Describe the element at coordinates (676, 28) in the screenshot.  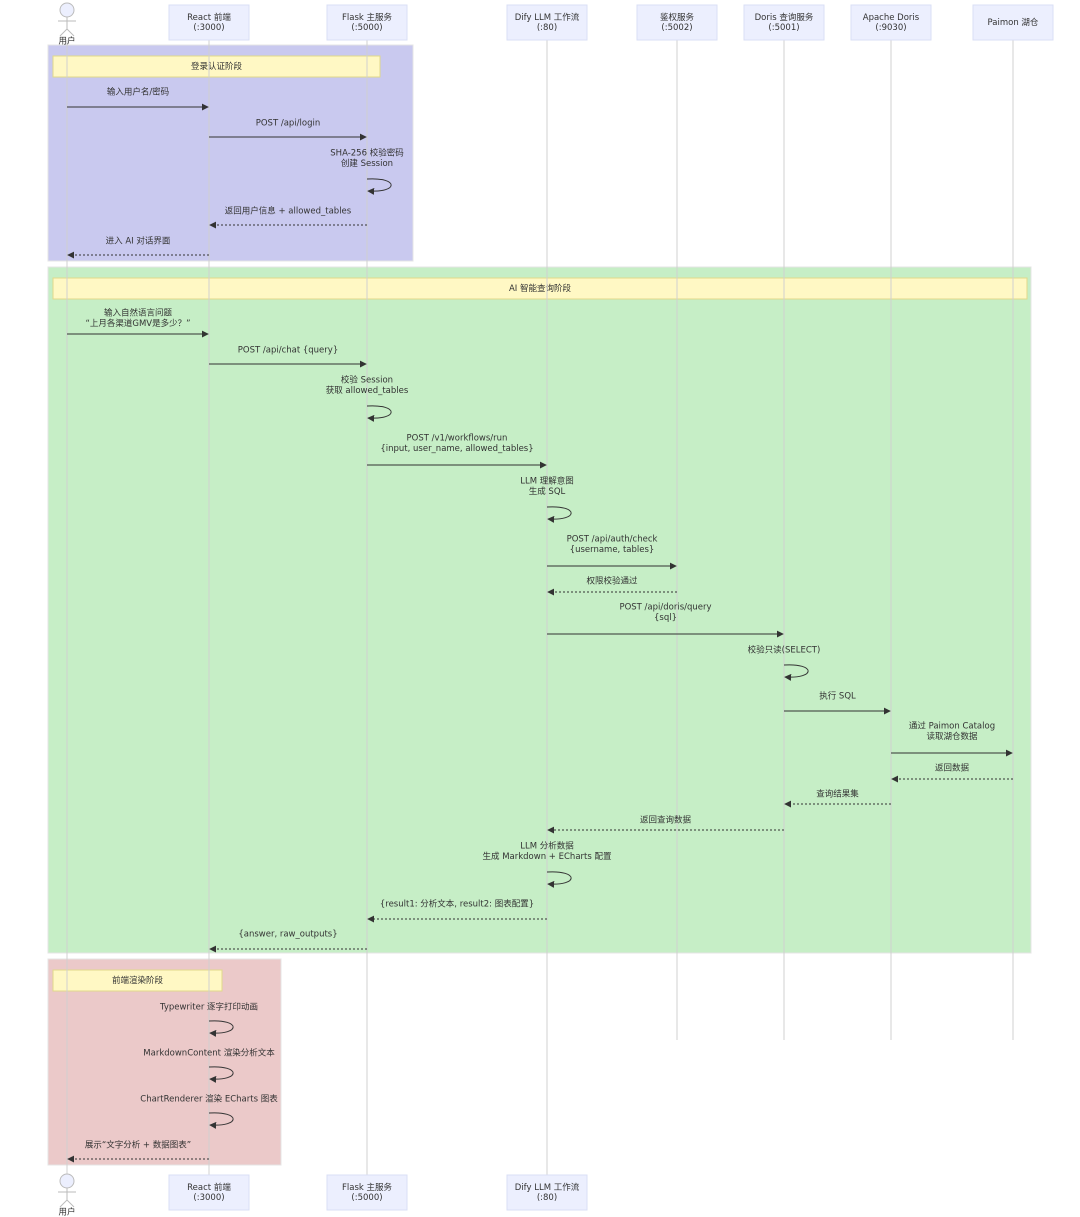
I see `participant-label: (:5002)` at that location.